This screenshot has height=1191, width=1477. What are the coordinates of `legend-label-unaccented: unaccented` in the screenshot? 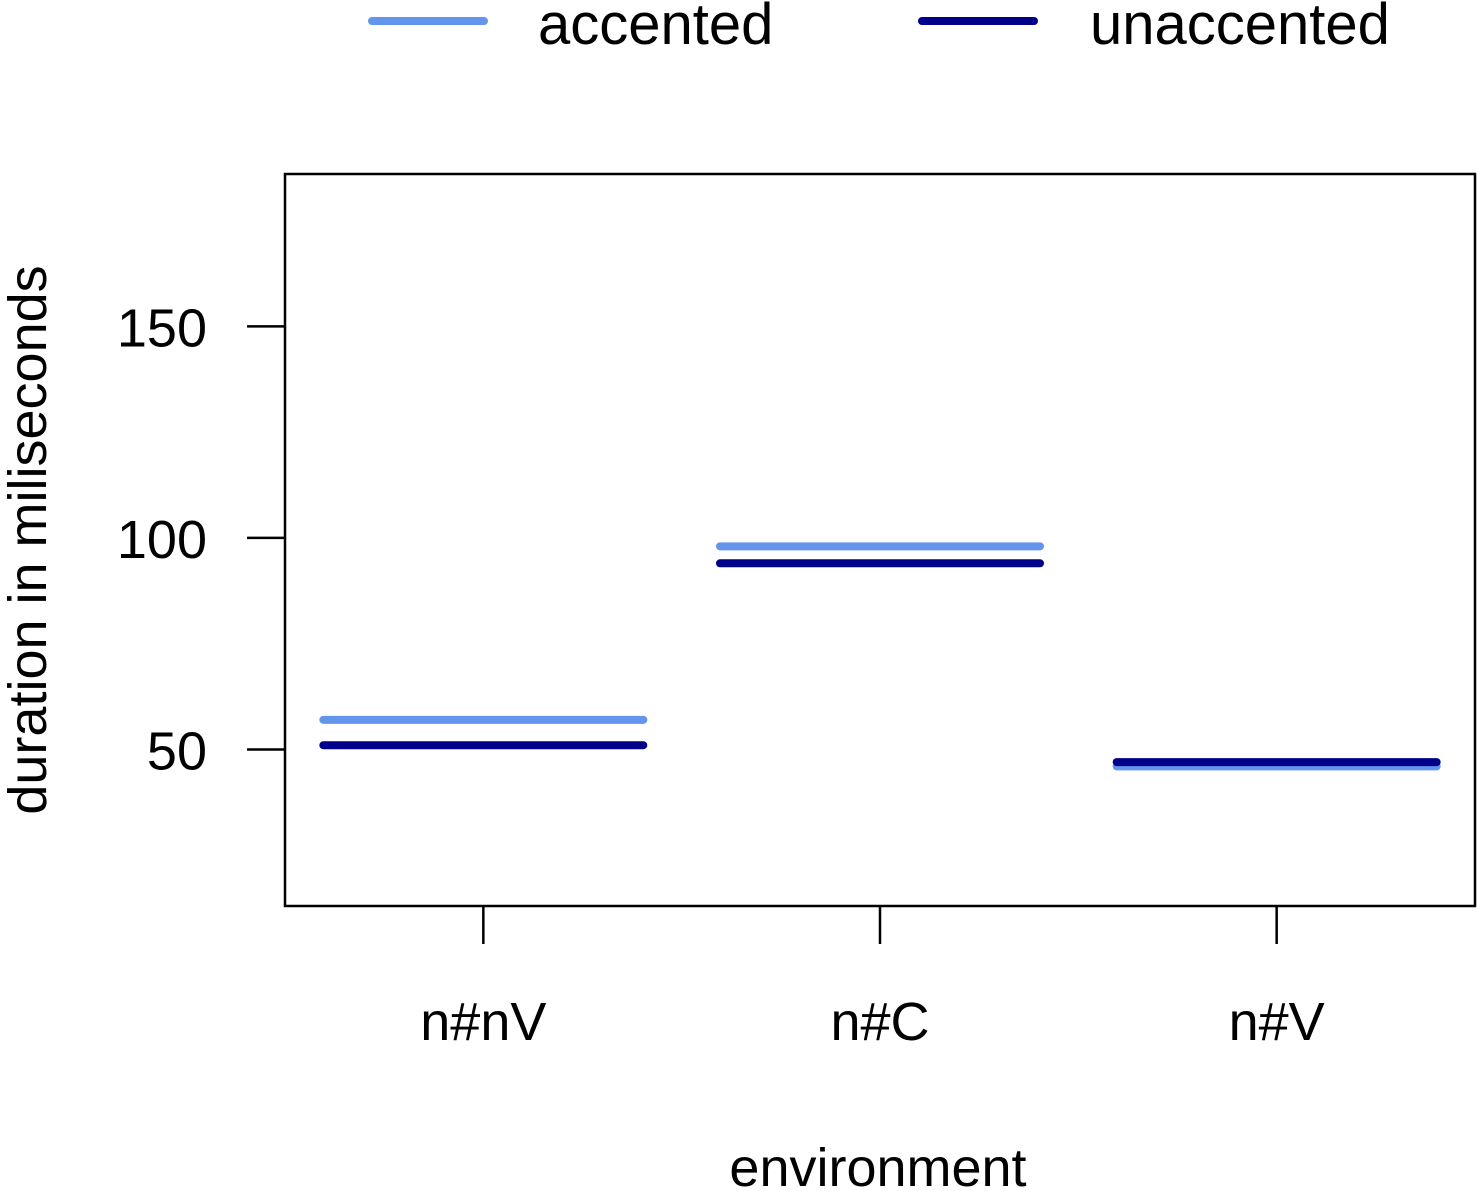 It's located at (1240, 28).